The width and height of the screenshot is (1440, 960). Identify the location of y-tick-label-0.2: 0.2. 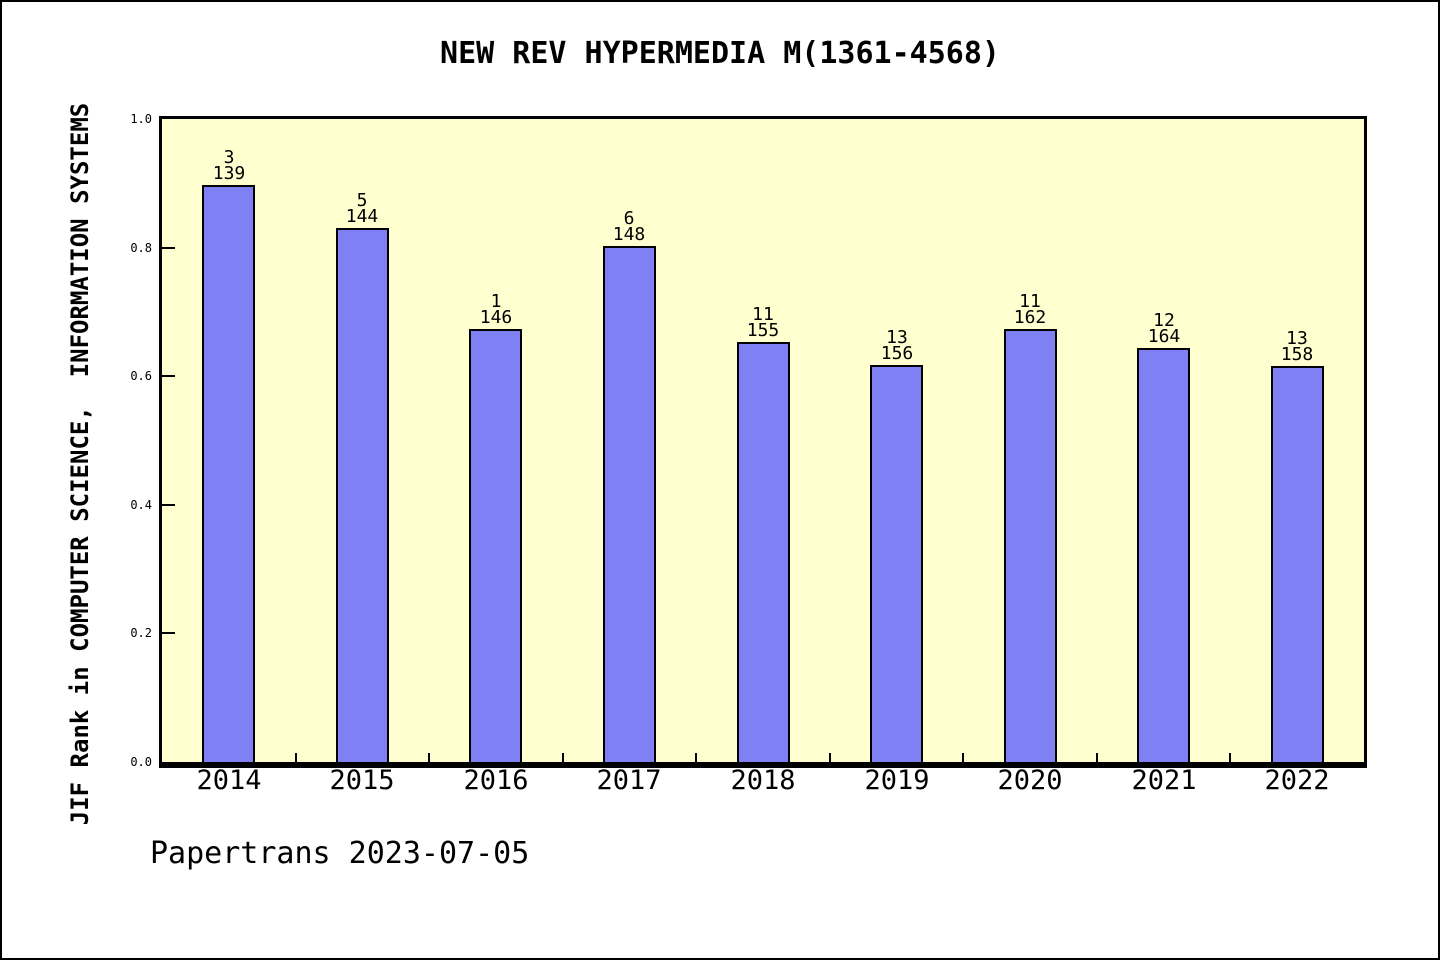
(141, 633).